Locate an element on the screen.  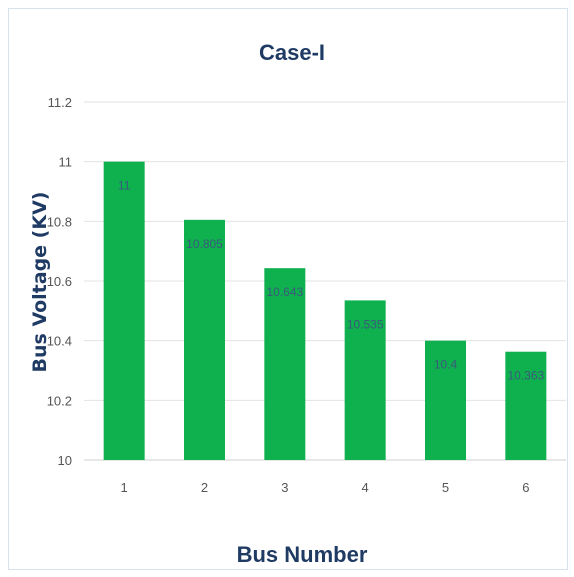
y-tick-label: 10.6 is located at coordinates (59, 281).